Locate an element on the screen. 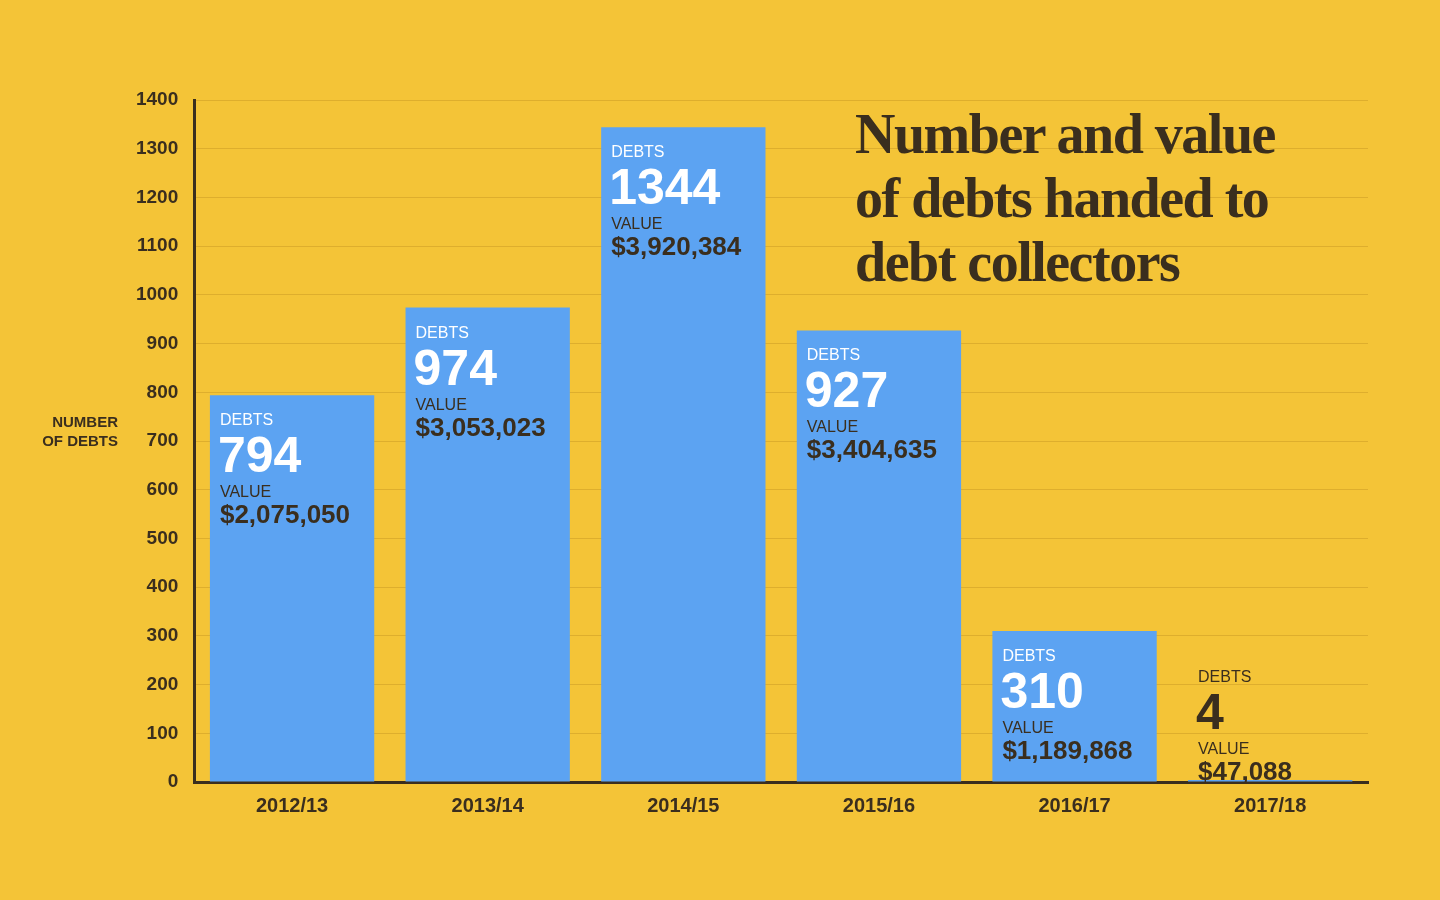  y-tick-label: 1300 is located at coordinates (157, 147).